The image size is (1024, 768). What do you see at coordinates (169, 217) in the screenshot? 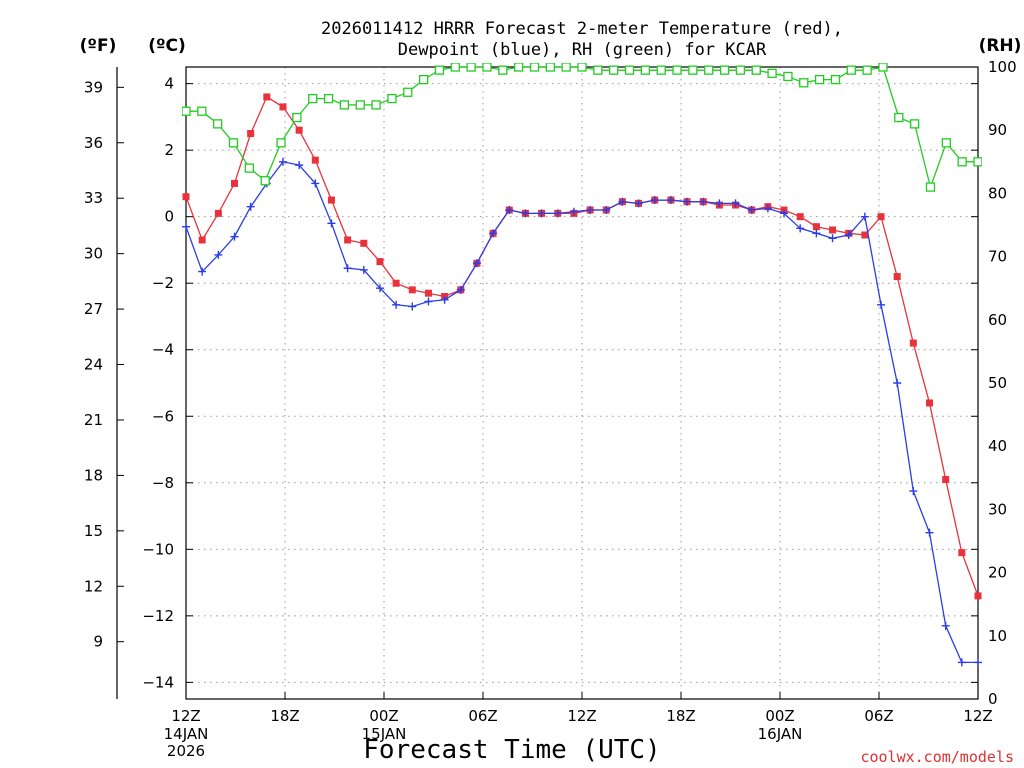
I see `celsius-tick-label: 0` at bounding box center [169, 217].